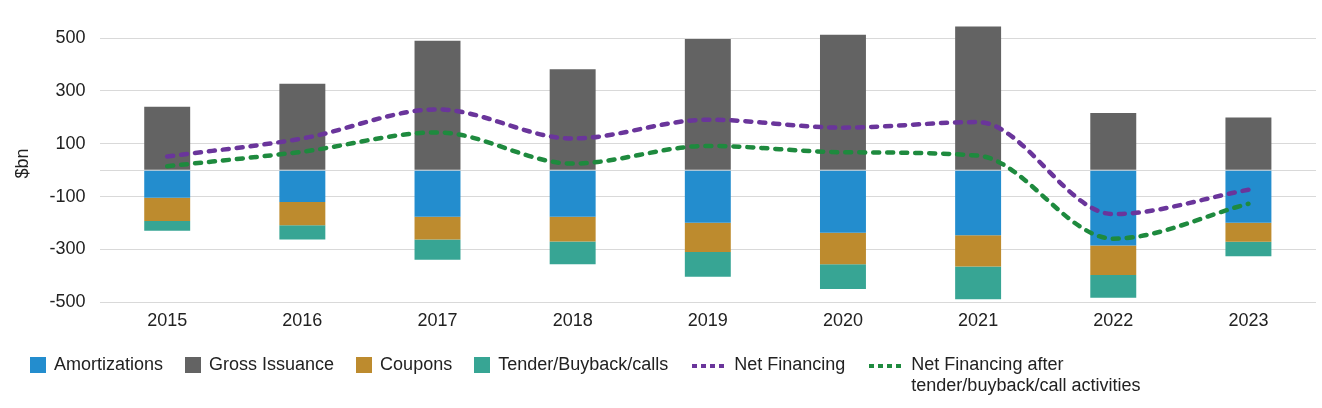  Describe the element at coordinates (21, 163) in the screenshot. I see `y-axis-title: $bn` at that location.